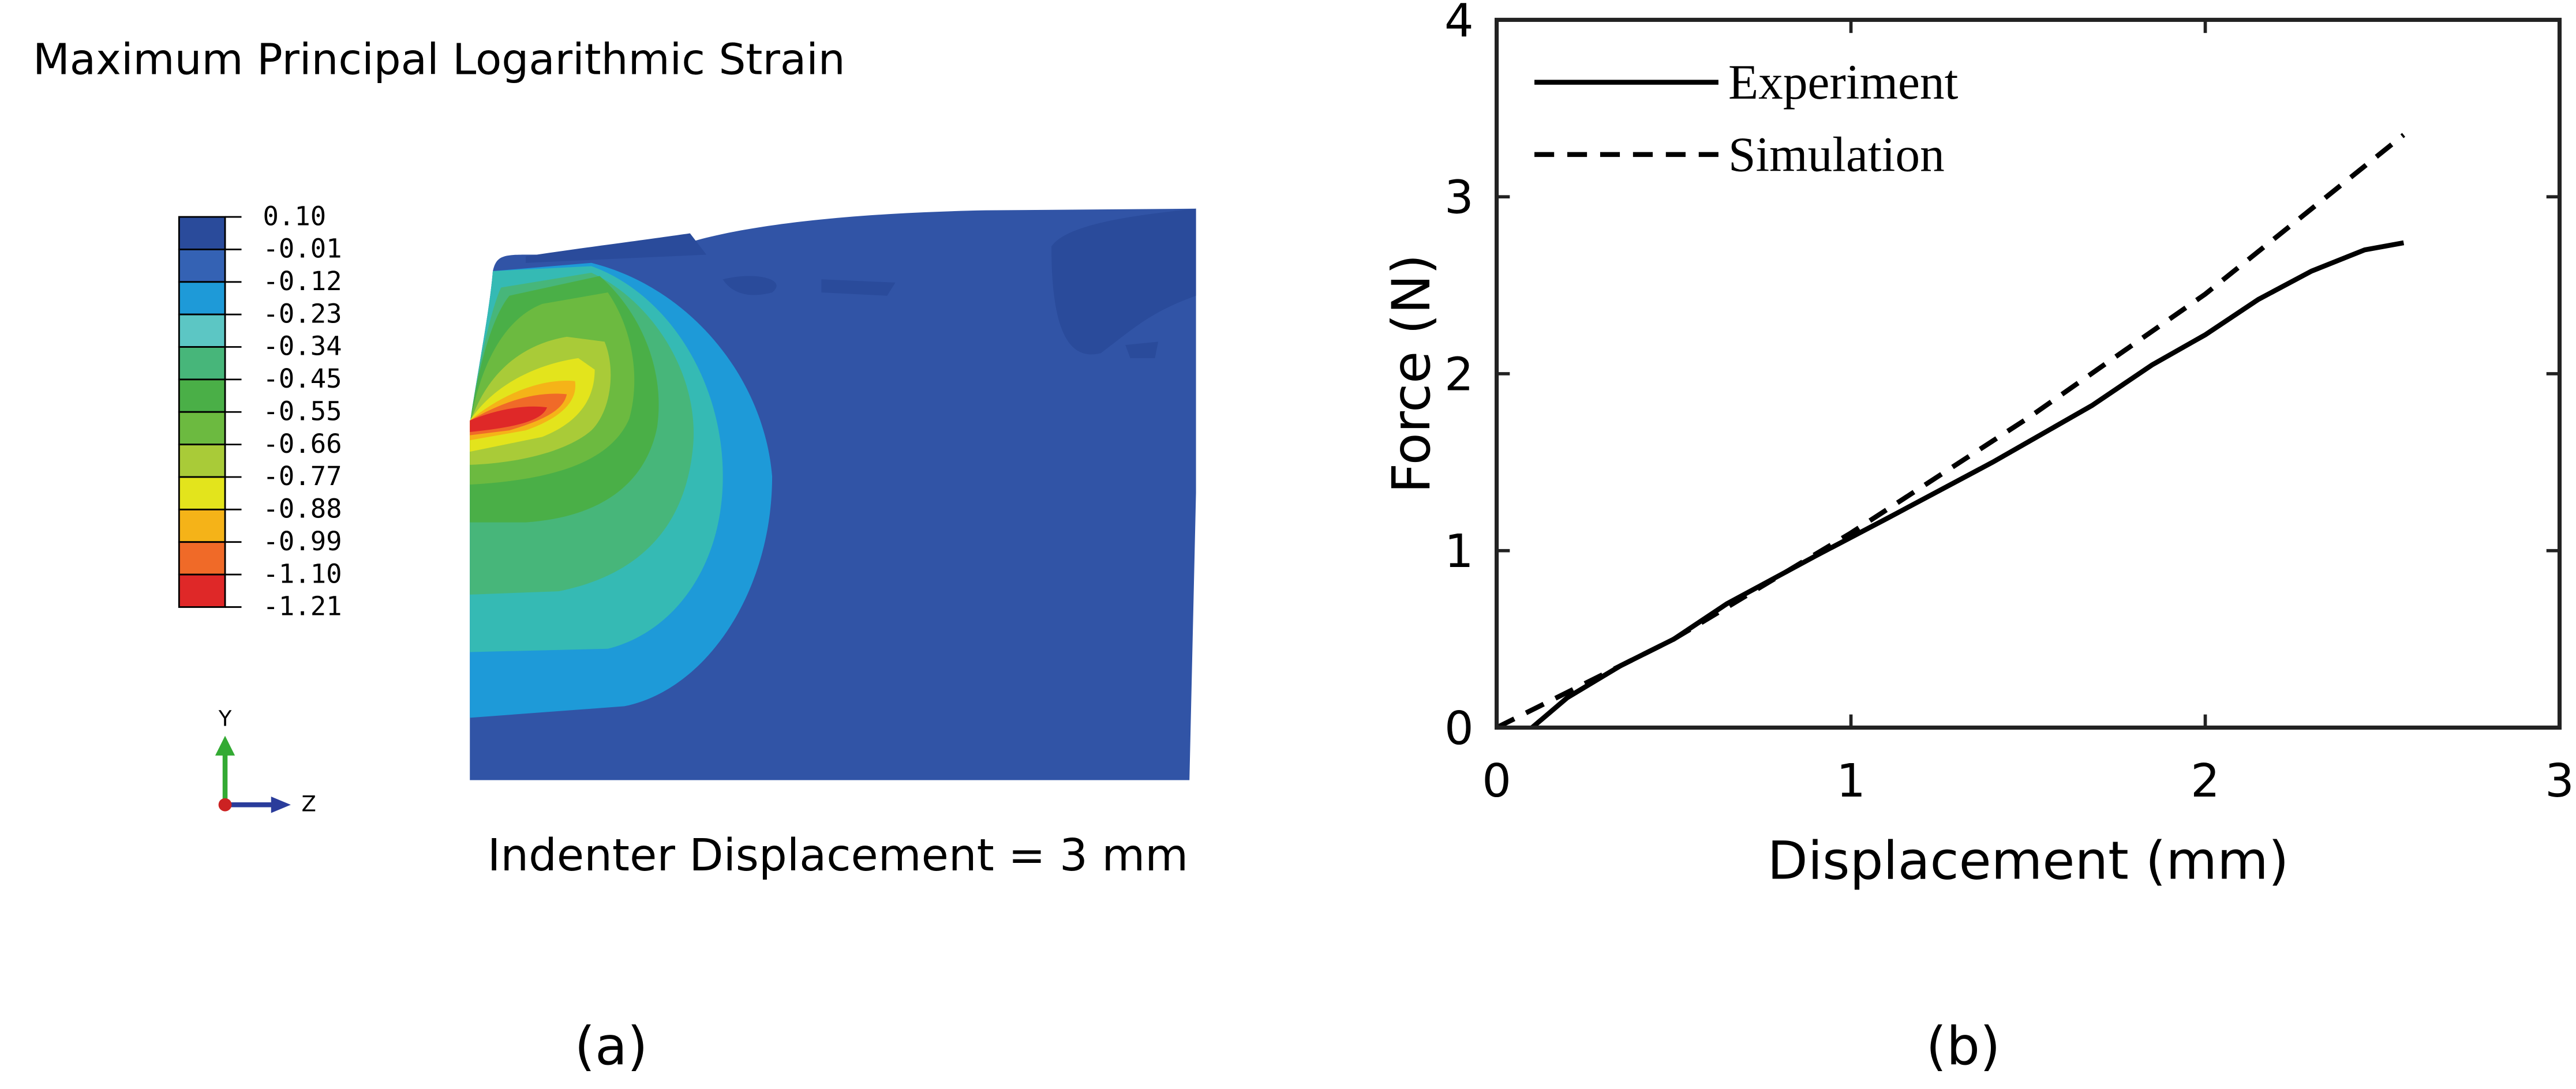  What do you see at coordinates (302, 509) in the screenshot?
I see `colorbar-label: -0.88` at bounding box center [302, 509].